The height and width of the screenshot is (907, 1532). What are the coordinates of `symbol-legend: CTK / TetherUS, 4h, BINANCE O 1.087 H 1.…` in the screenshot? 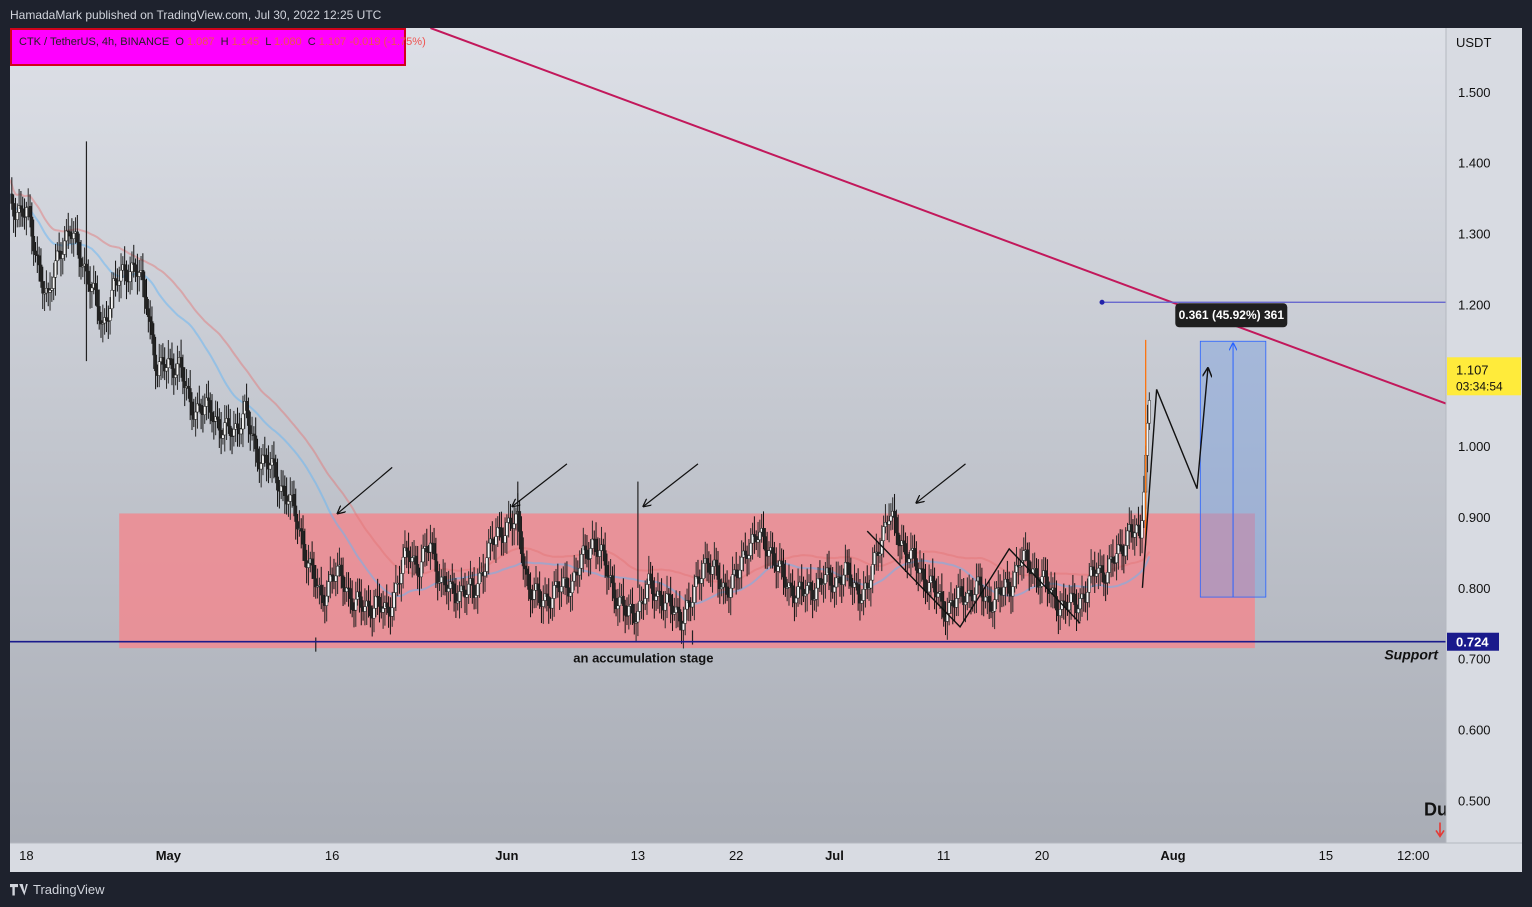 It's located at (218, 47).